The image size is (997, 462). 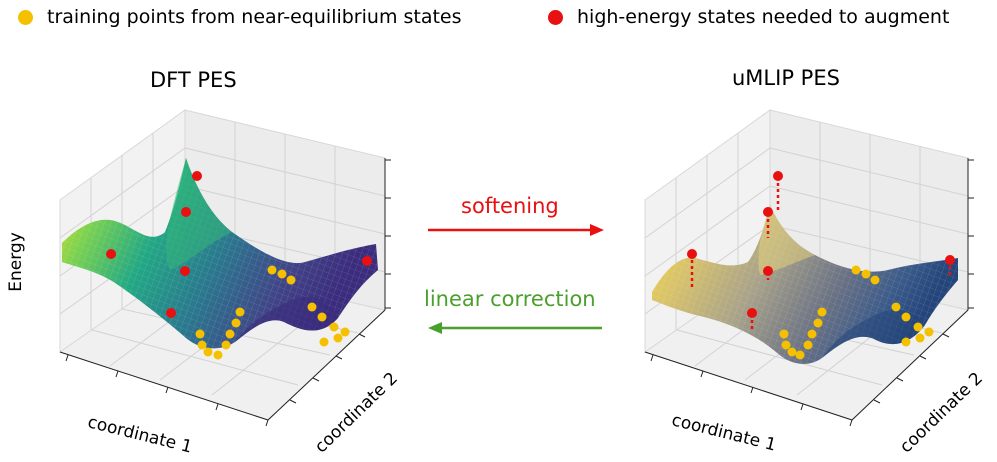 What do you see at coordinates (515, 328) in the screenshot?
I see `linear-correction-arrow` at bounding box center [515, 328].